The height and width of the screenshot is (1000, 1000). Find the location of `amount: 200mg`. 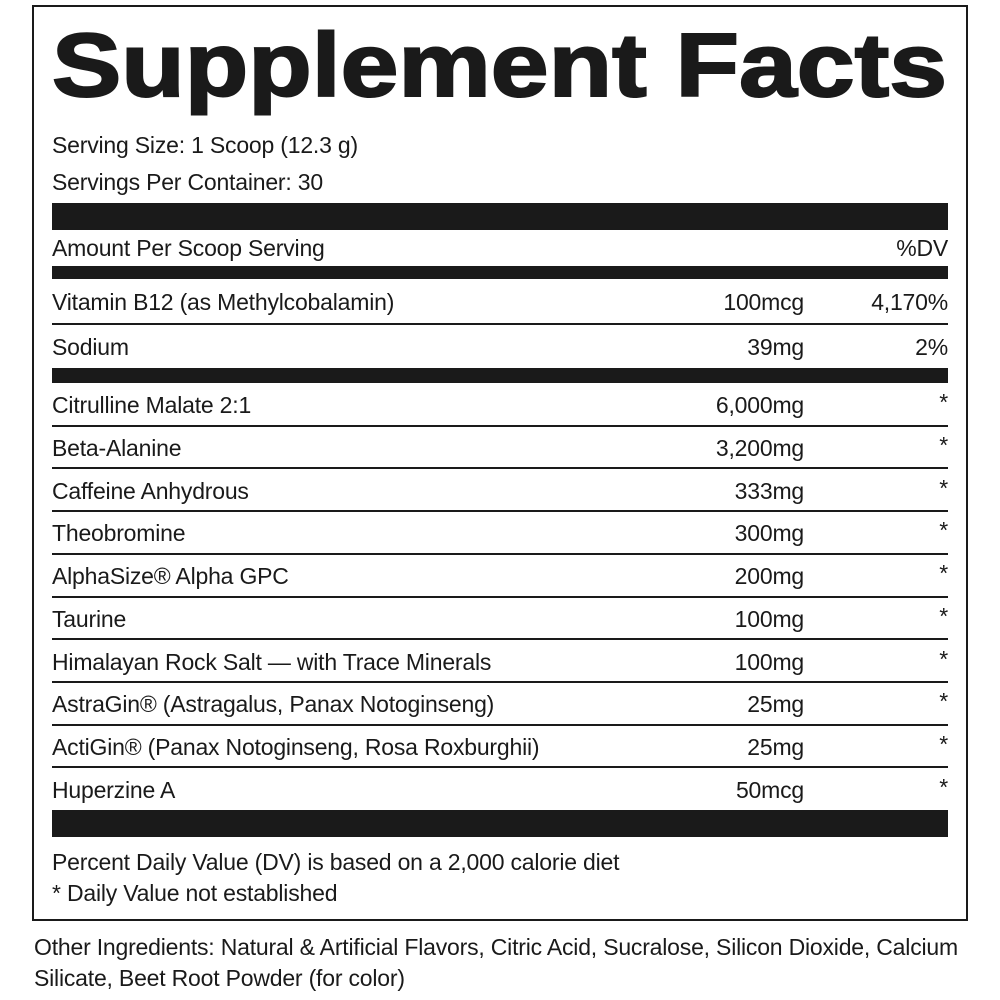

amount: 200mg is located at coordinates (769, 576).